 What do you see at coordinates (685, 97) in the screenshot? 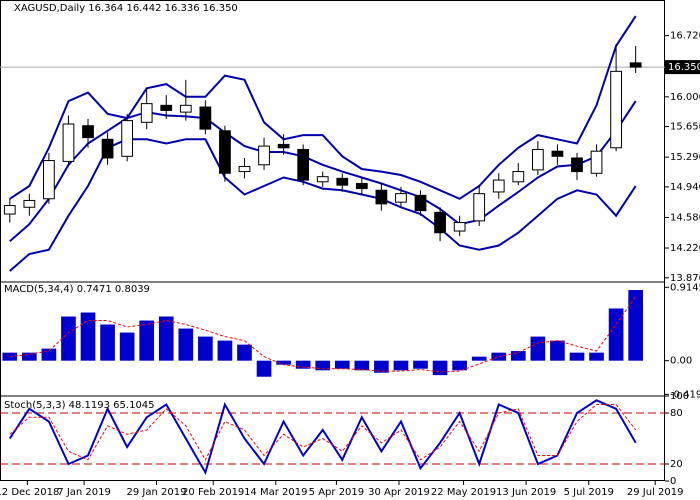
I see `y-tick-label: 16.000` at bounding box center [685, 97].